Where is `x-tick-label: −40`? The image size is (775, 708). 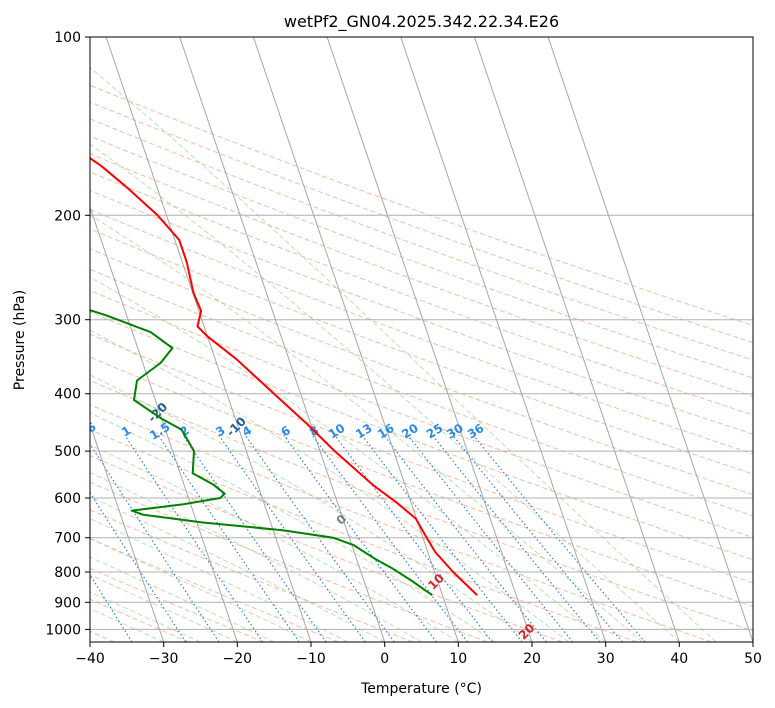
x-tick-label: −40 is located at coordinates (90, 659).